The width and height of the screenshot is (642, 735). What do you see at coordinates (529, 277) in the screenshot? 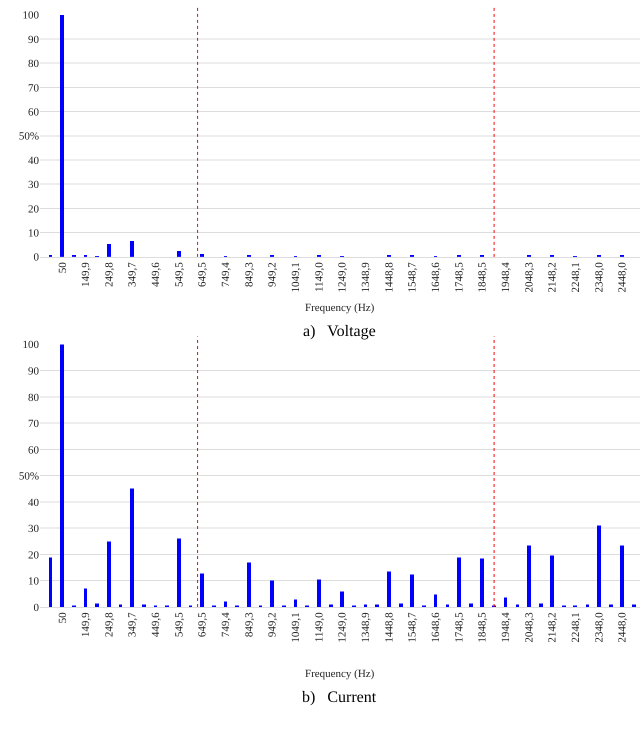
I see `x-tick-label: 2048,3` at bounding box center [529, 277].